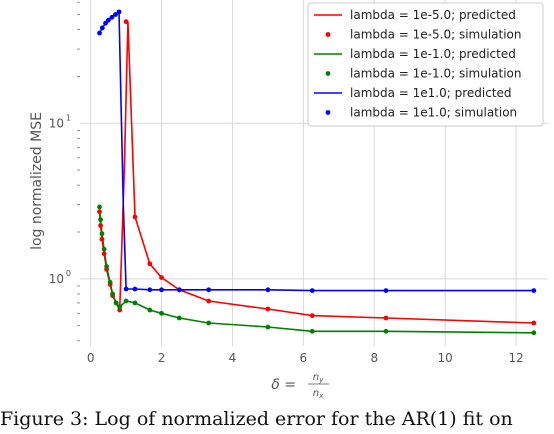 The image size is (554, 434). I want to click on x-axis-label: δ = ny nx, so click(300, 386).